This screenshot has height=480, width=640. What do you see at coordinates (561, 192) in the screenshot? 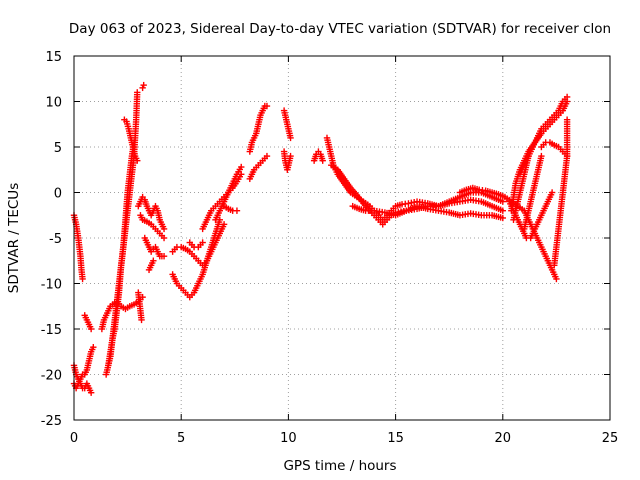
I see `series-s36` at bounding box center [561, 192].